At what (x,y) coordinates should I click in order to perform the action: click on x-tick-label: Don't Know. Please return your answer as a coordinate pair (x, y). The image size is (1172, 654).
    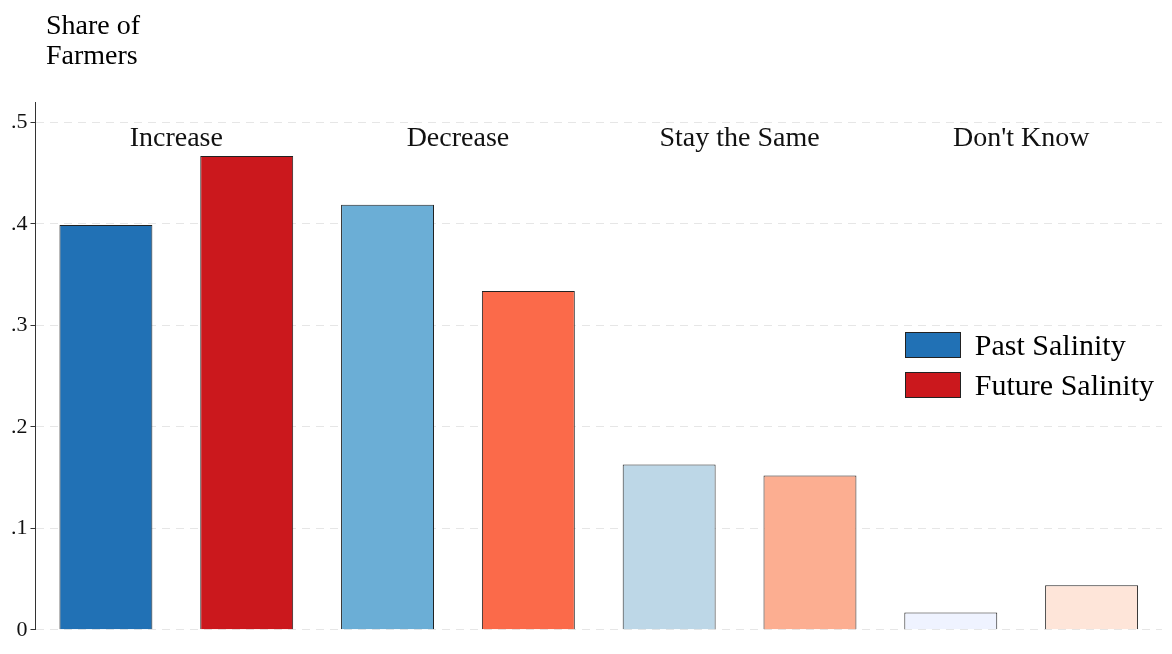
    Looking at the image, I should click on (1021, 136).